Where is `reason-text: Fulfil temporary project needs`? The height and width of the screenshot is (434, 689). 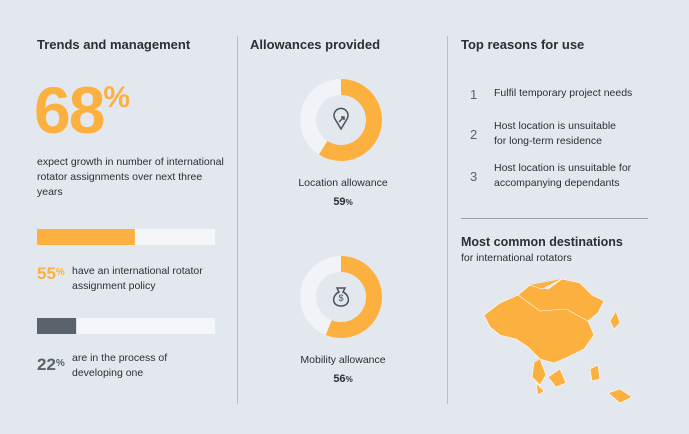 reason-text: Fulfil temporary project needs is located at coordinates (563, 93).